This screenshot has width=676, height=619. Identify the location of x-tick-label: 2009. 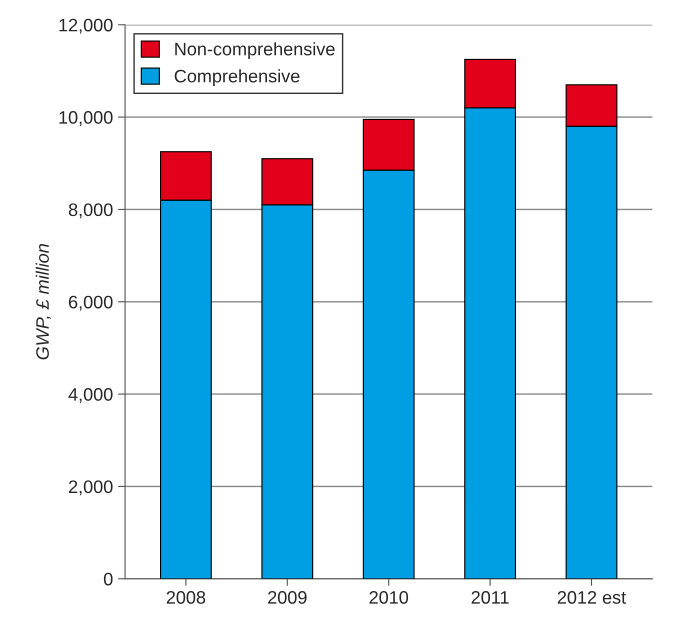
(287, 597).